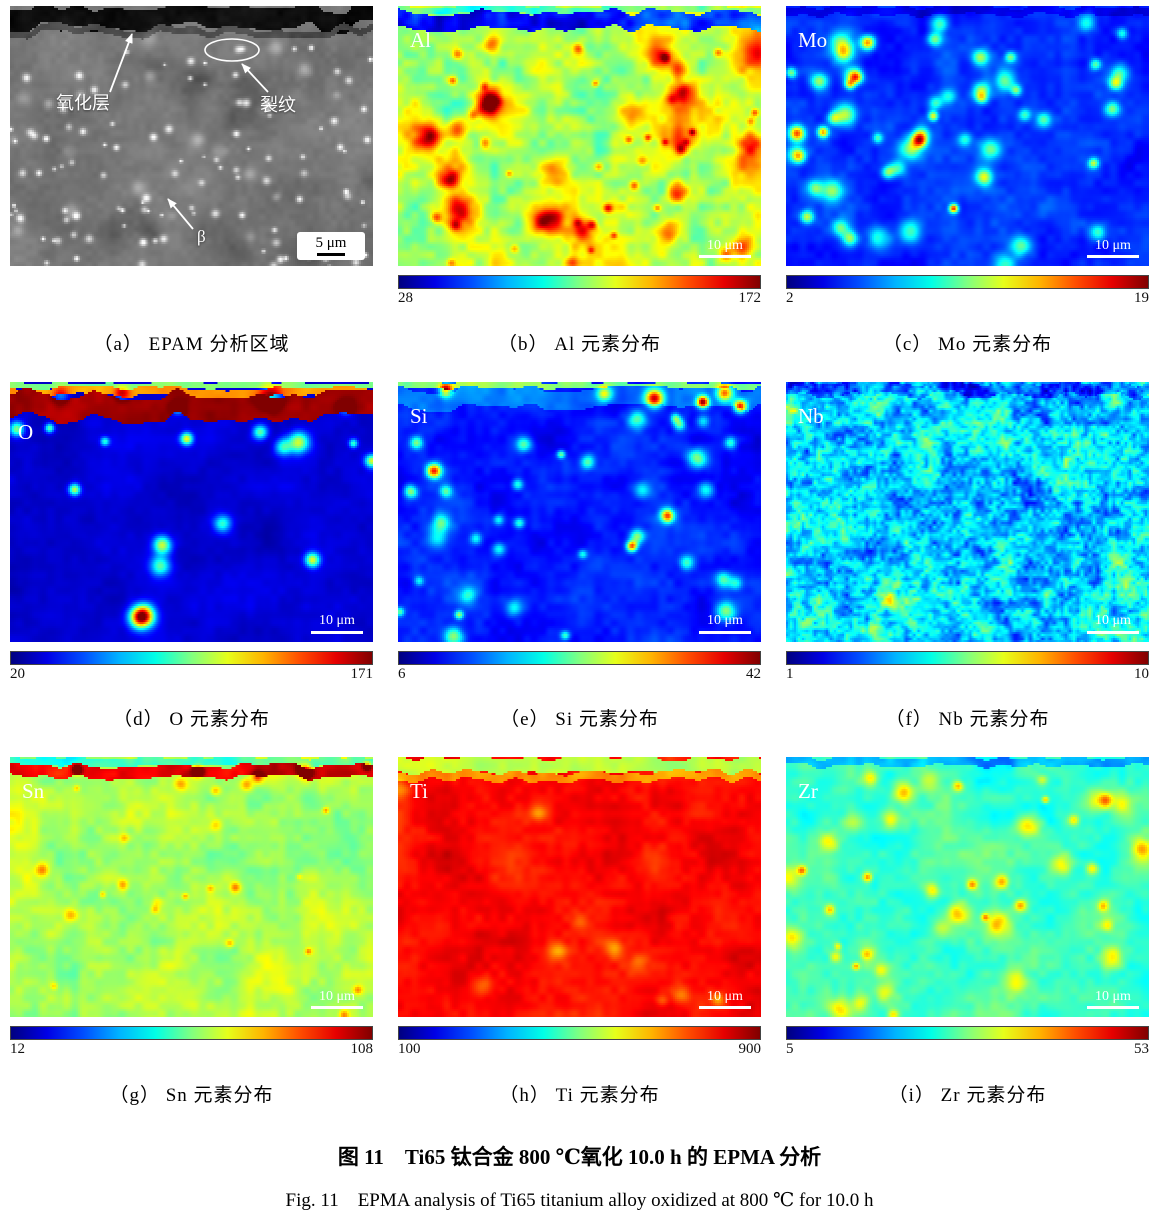 Image resolution: width=1159 pixels, height=1220 pixels. What do you see at coordinates (232, 50) in the screenshot?
I see `crack-ellipse` at bounding box center [232, 50].